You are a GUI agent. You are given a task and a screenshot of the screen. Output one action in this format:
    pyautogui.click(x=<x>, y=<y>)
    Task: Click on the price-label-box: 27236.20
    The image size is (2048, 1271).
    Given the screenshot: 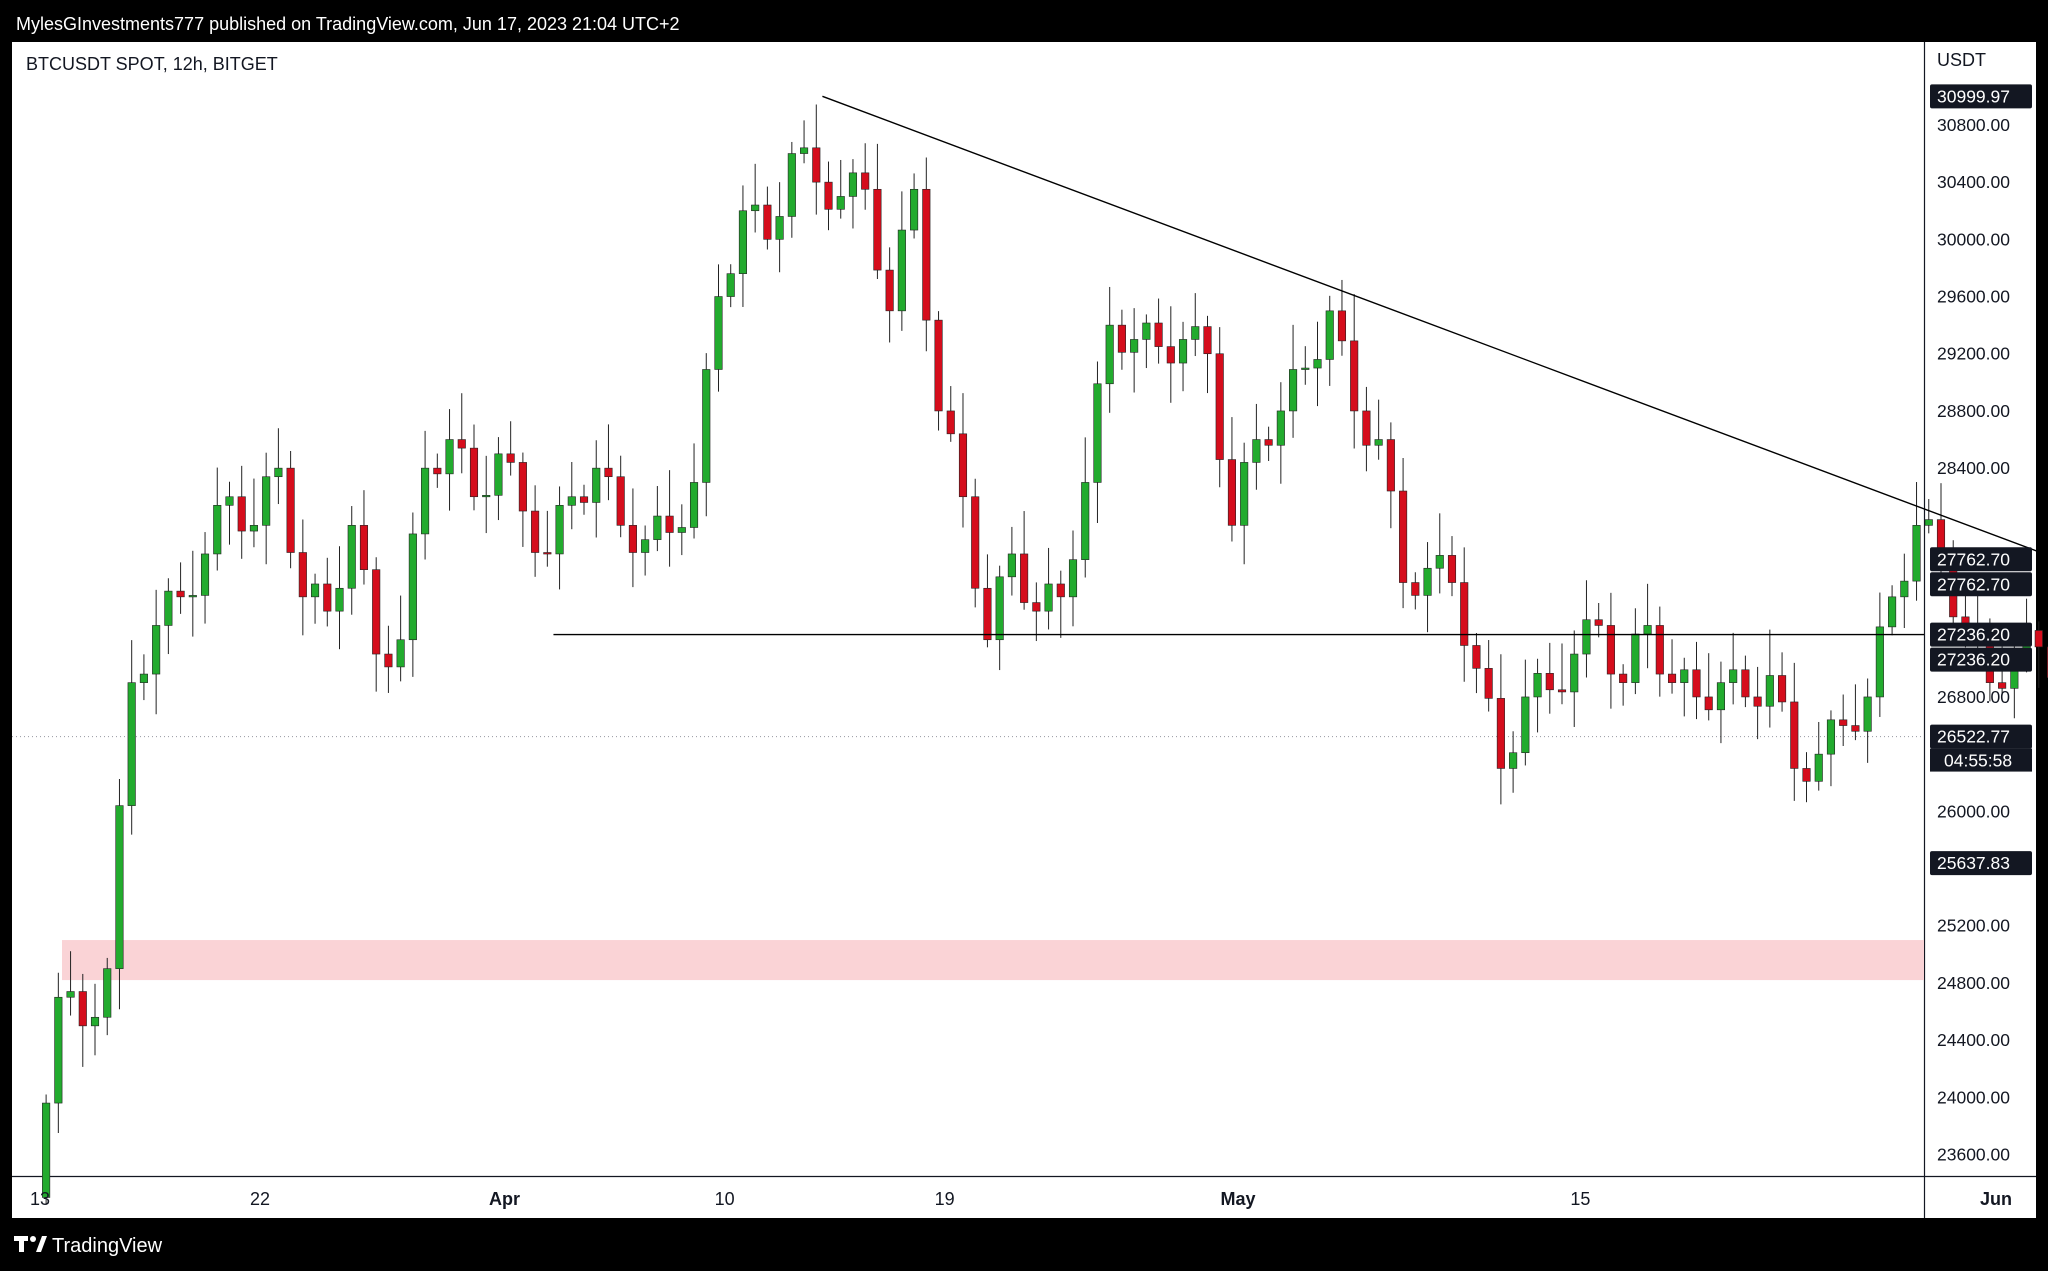 What is the action you would take?
    pyautogui.click(x=1981, y=634)
    